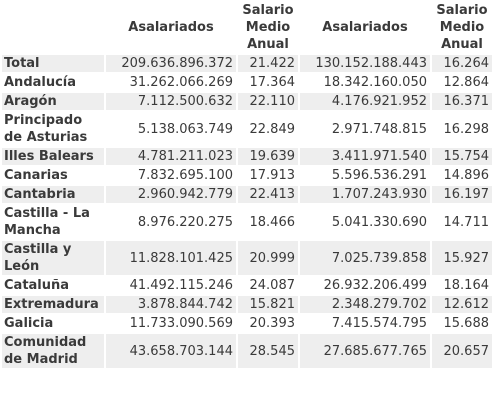  Describe the element at coordinates (462, 285) in the screenshot. I see `salario-cell: 18.164` at that location.